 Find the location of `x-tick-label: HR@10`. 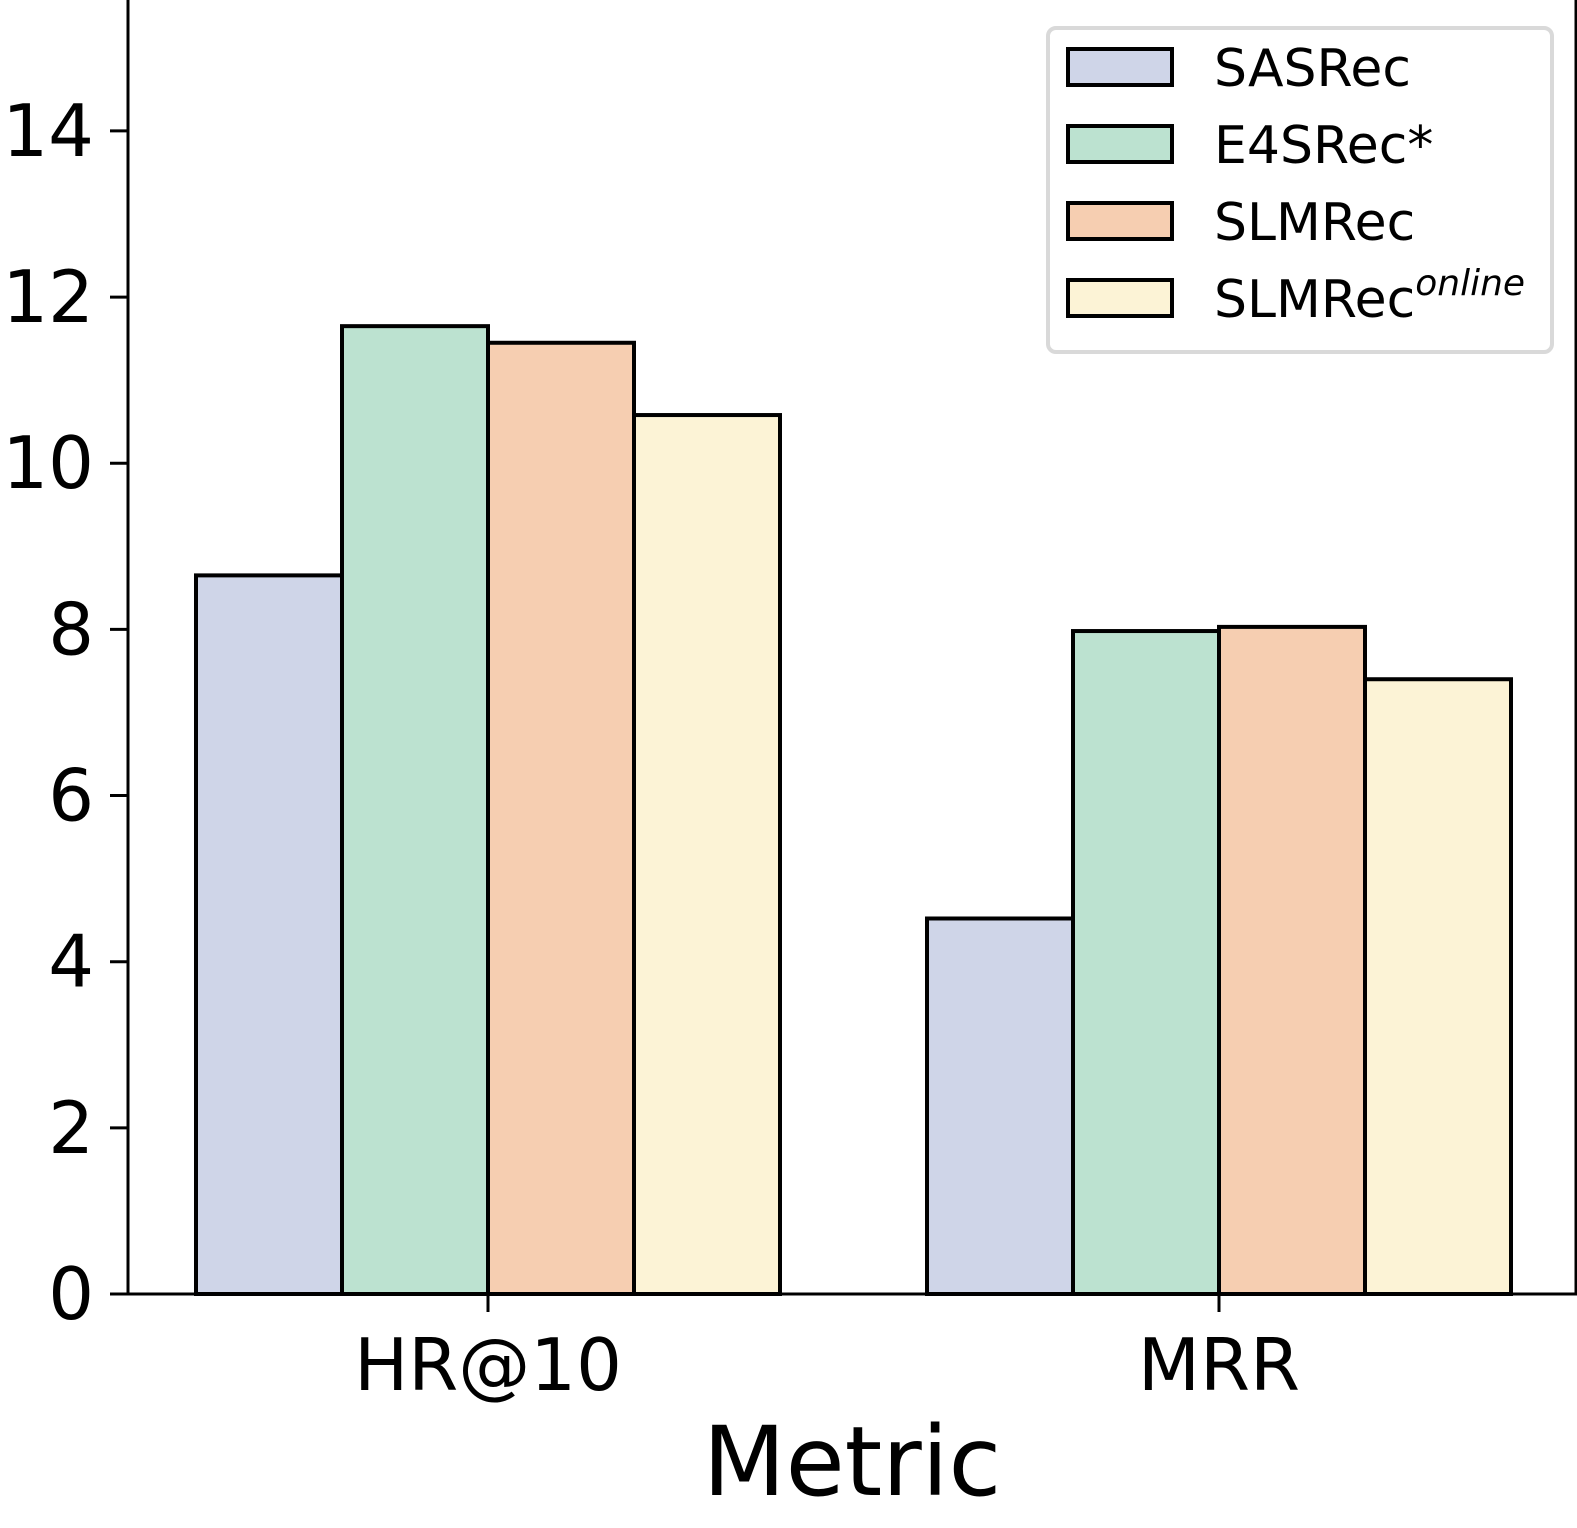

x-tick-label: HR@10 is located at coordinates (488, 1365).